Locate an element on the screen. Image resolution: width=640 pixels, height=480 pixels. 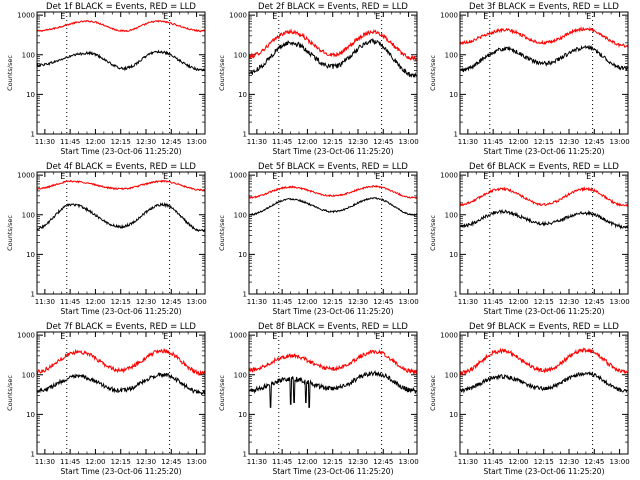
chart-title: Det 5f BLACK = Events, RED = LLD is located at coordinates (333, 167).